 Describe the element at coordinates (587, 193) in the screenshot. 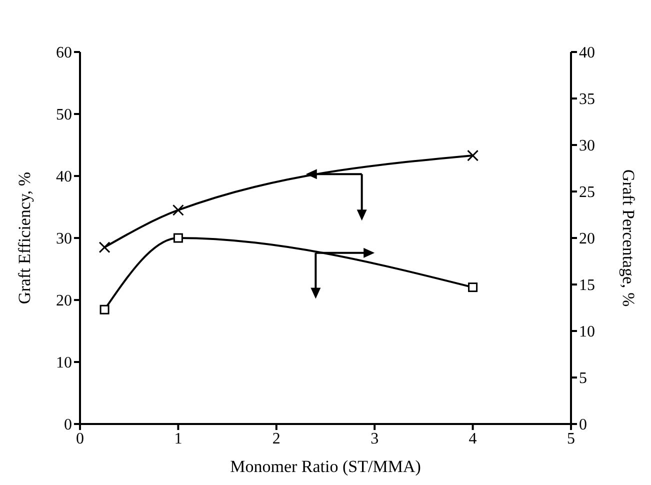

I see `y2-tick-label: 25` at that location.